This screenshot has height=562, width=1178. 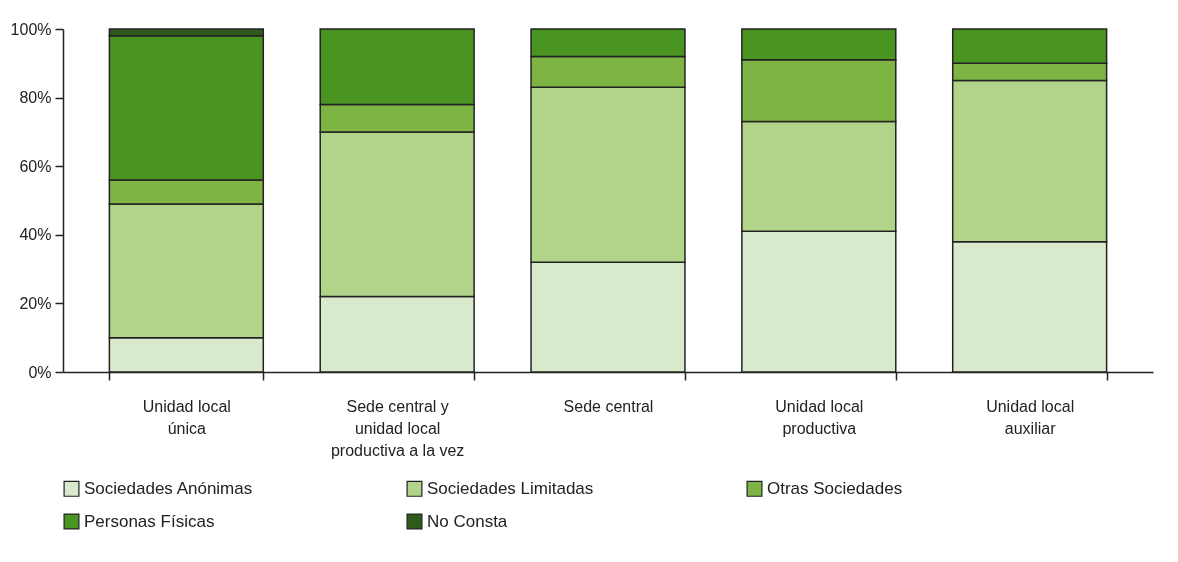 What do you see at coordinates (819, 417) in the screenshot?
I see `x-tick-label: Unidad local productiva` at bounding box center [819, 417].